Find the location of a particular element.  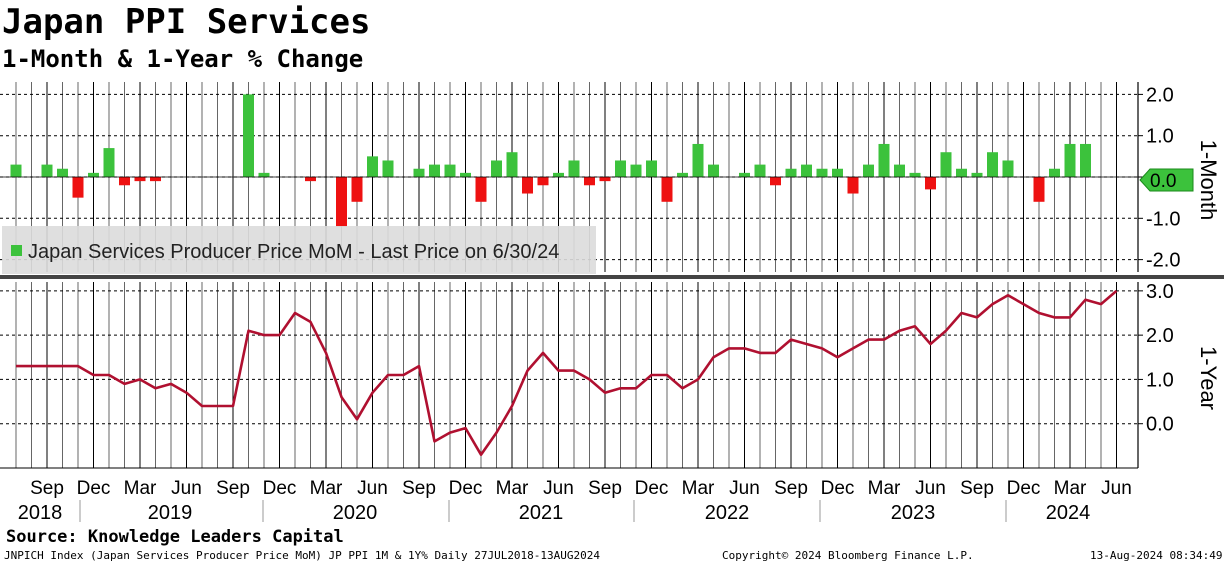

last-price-tag-group: 0.0 is located at coordinates (1166, 180).